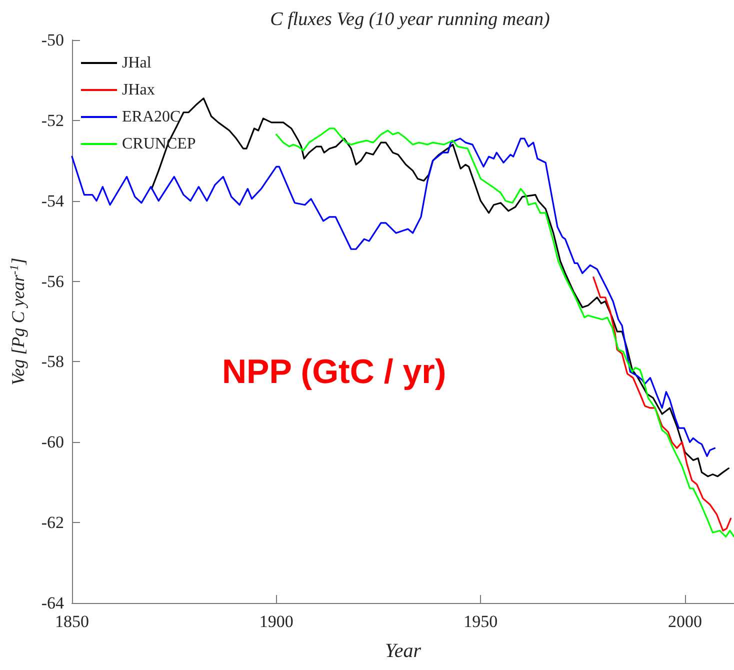  I want to click on y-tick-label: -50, so click(52, 40).